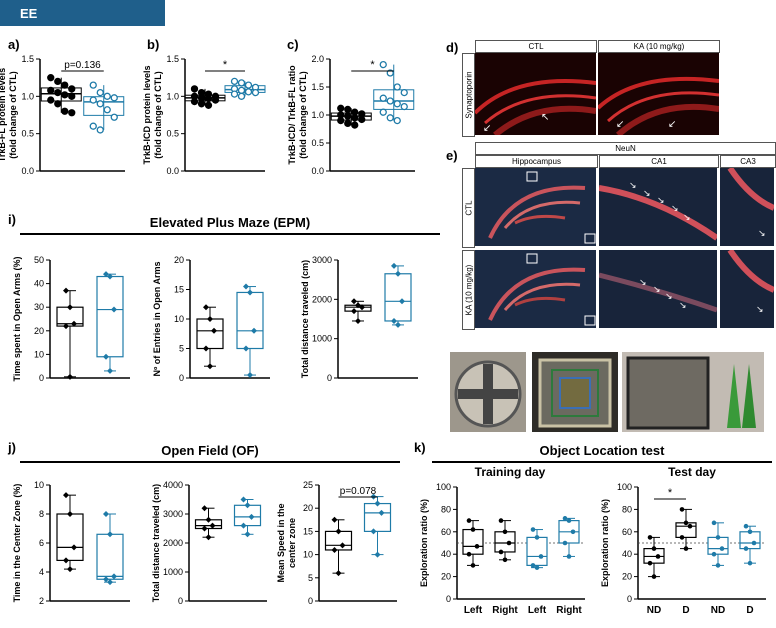 This screenshot has width=776, height=628. What do you see at coordinates (27, 96) in the screenshot?
I see `y-tick-label: 1.0` at bounding box center [27, 96].